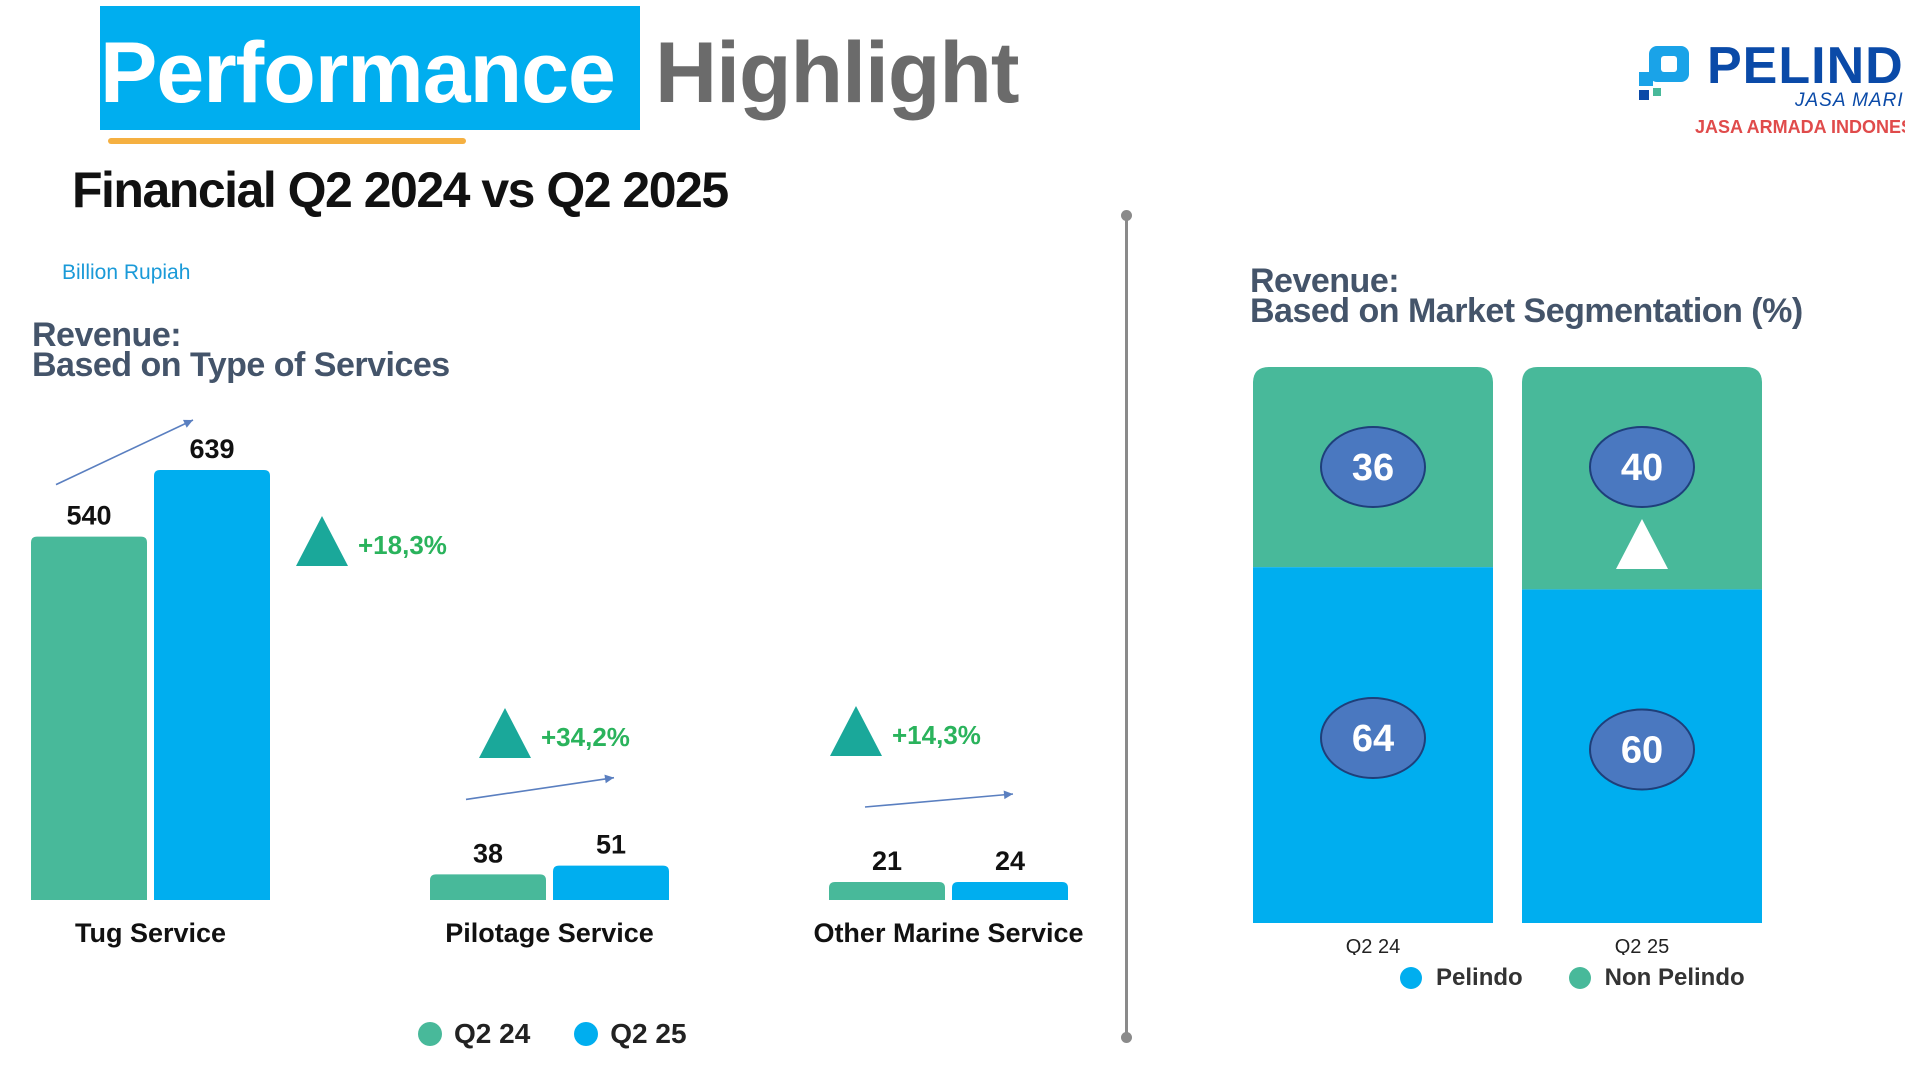  What do you see at coordinates (402, 545) in the screenshot?
I see `growth-label-tug-service: +18,3%` at bounding box center [402, 545].